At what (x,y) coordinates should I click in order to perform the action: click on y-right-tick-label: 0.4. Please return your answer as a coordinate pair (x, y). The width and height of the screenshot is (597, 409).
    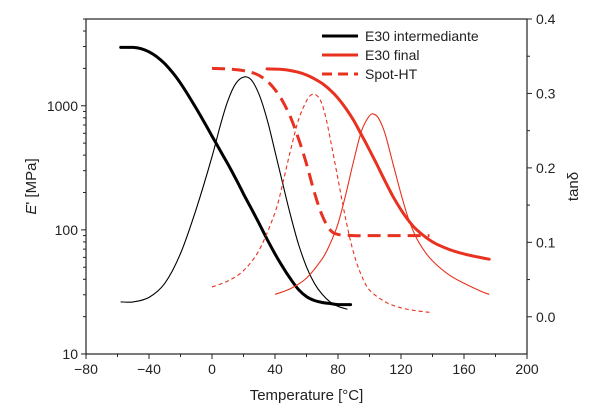
    Looking at the image, I should click on (546, 19).